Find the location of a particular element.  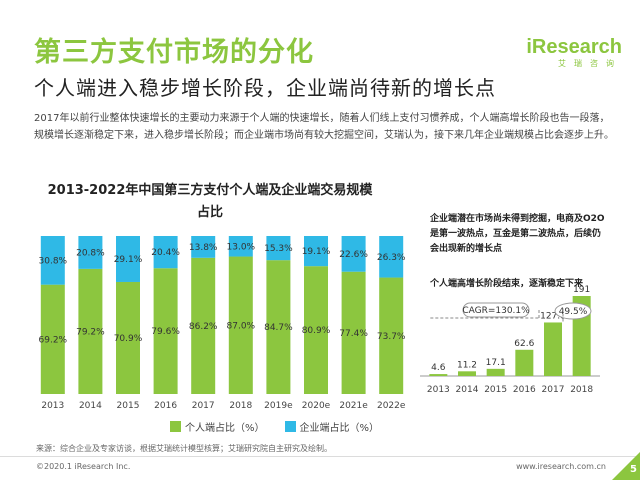

bar-personal-2013 is located at coordinates (52, 339).